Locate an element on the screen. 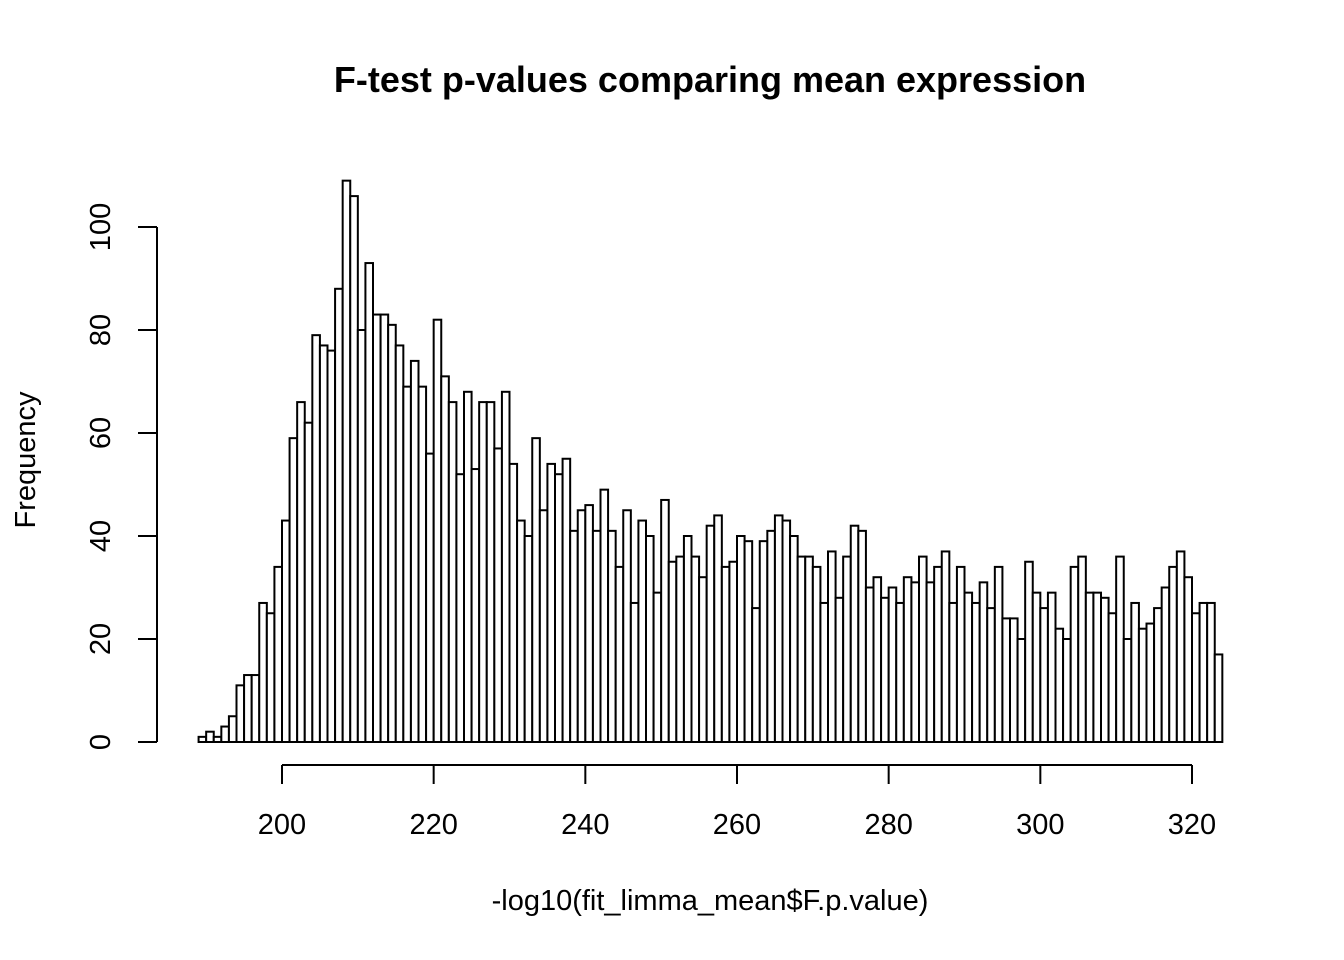 The height and width of the screenshot is (960, 1344). y-tick-label: 0 is located at coordinates (101, 742).